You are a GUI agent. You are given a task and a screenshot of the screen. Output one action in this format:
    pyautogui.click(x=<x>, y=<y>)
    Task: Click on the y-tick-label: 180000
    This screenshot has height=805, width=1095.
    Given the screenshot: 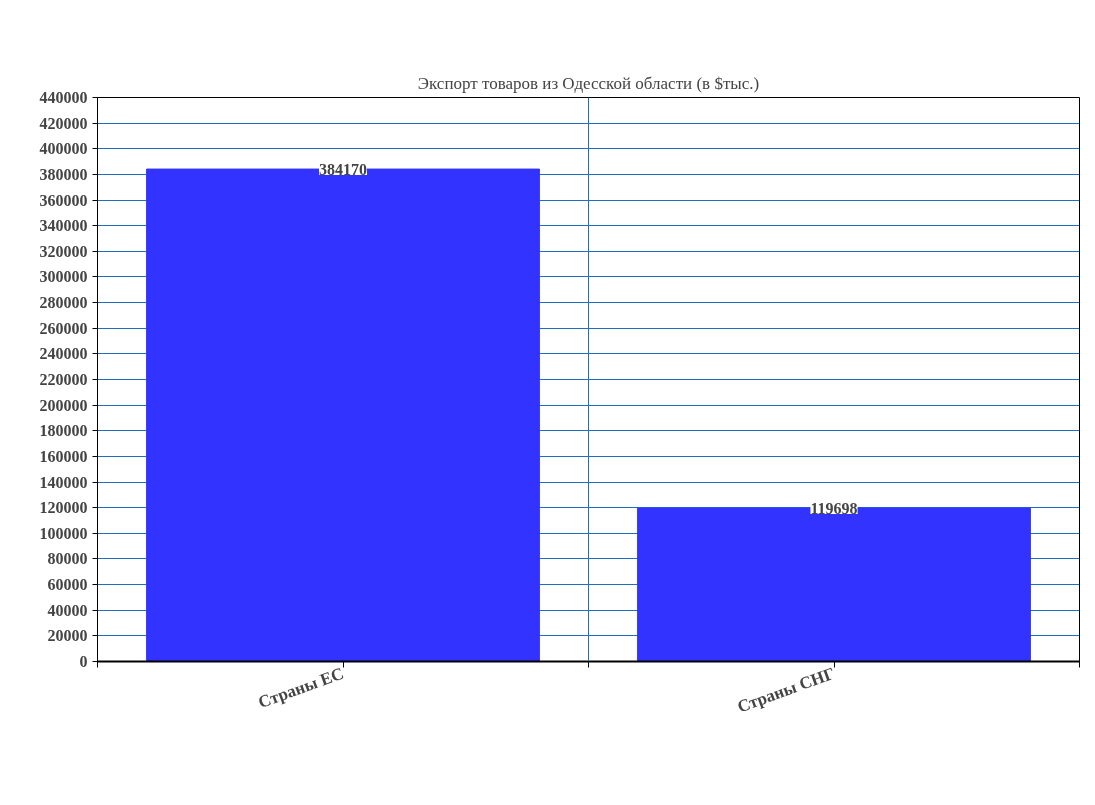 What is the action you would take?
    pyautogui.click(x=63, y=431)
    